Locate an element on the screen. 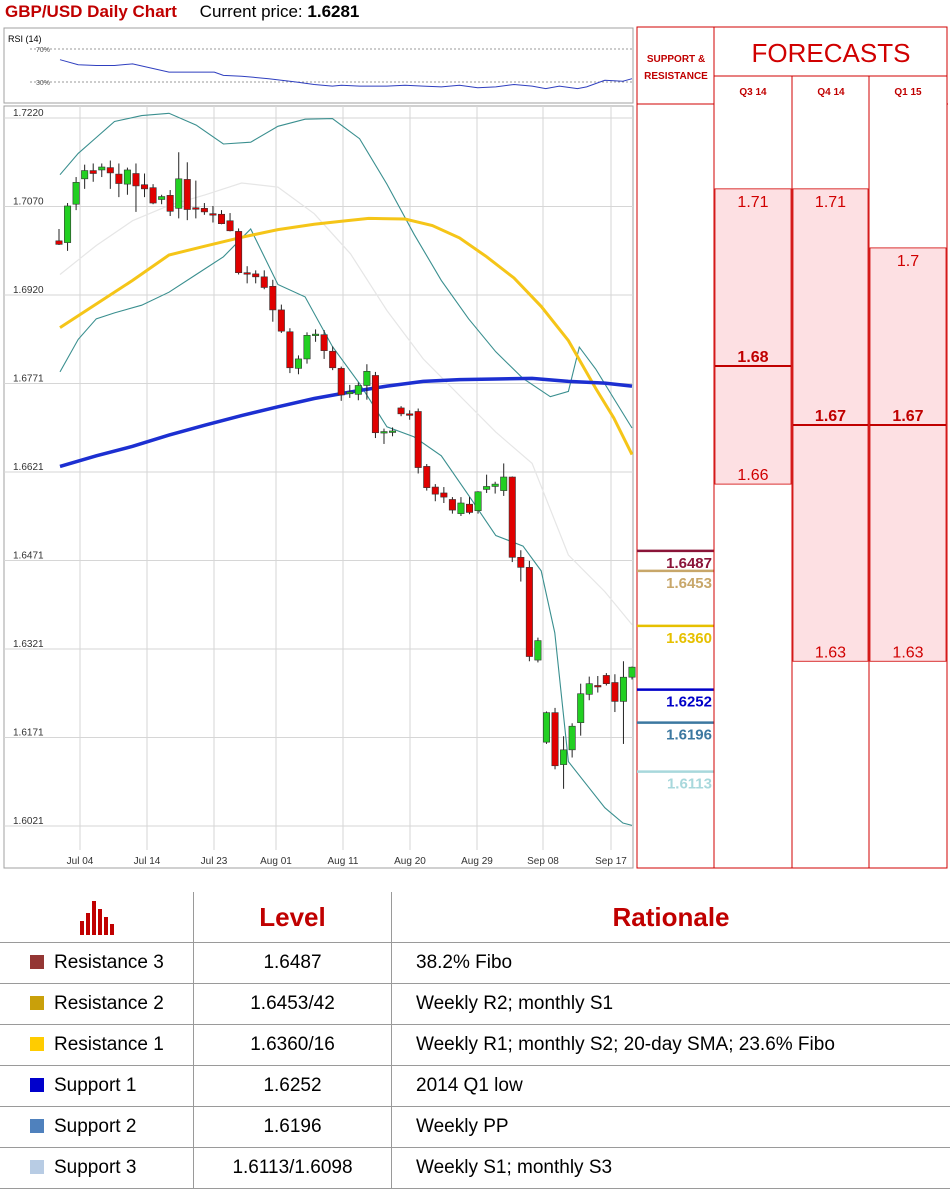 This screenshot has height=1192, width=950. y-tick-label: 1.6771 is located at coordinates (28, 379).